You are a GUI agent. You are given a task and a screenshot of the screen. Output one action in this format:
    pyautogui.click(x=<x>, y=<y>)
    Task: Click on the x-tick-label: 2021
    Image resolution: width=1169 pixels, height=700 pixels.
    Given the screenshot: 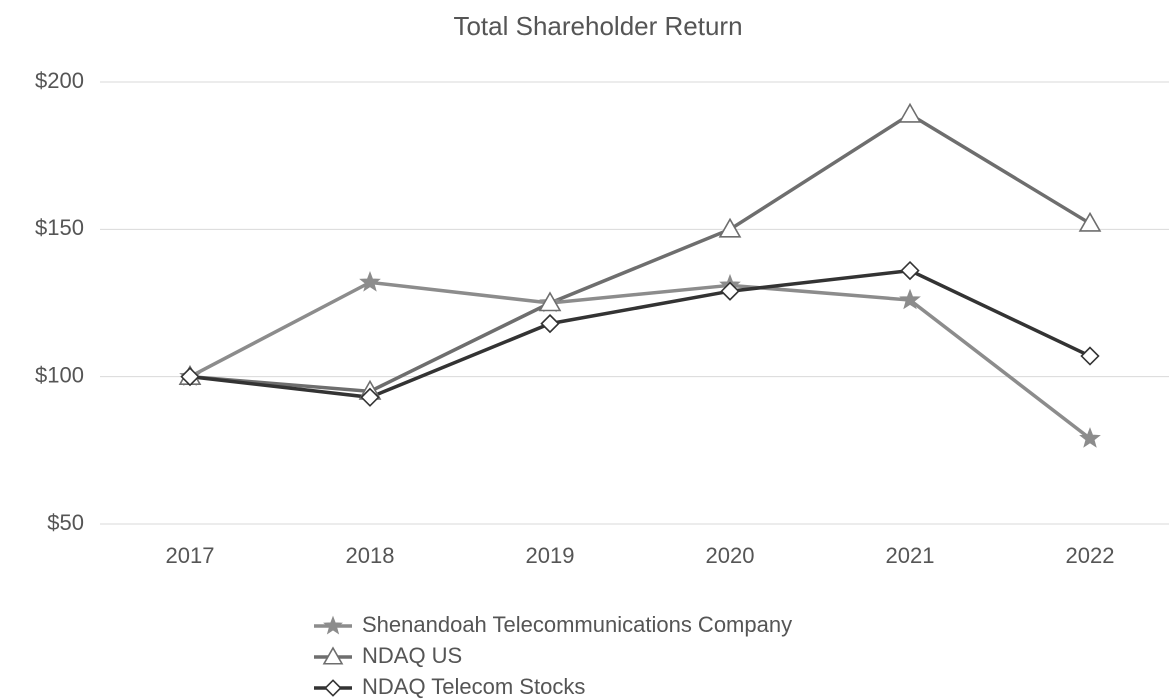 What is the action you would take?
    pyautogui.click(x=910, y=555)
    